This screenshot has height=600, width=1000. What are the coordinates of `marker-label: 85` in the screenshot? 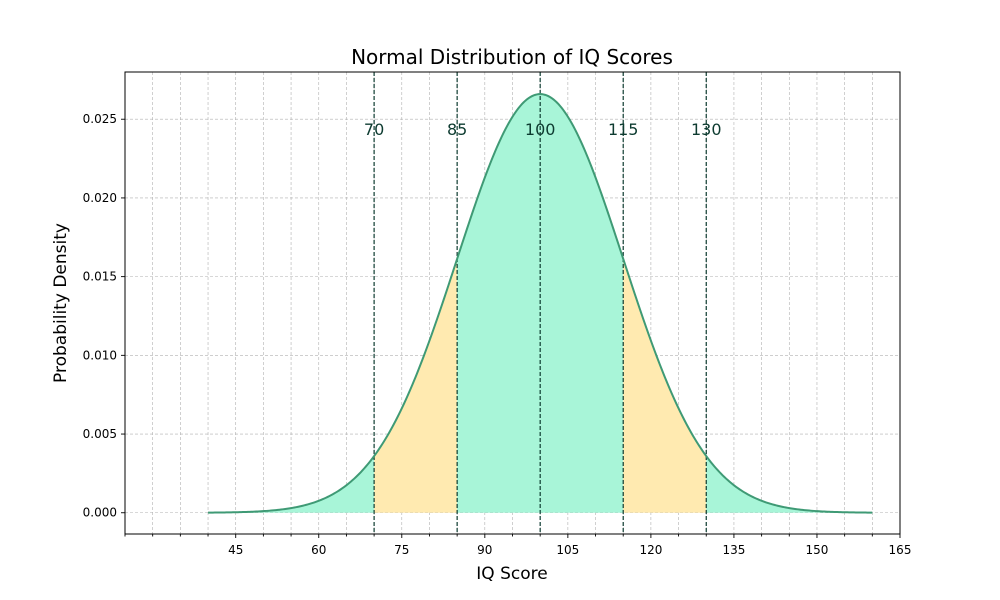 It's located at (457, 129).